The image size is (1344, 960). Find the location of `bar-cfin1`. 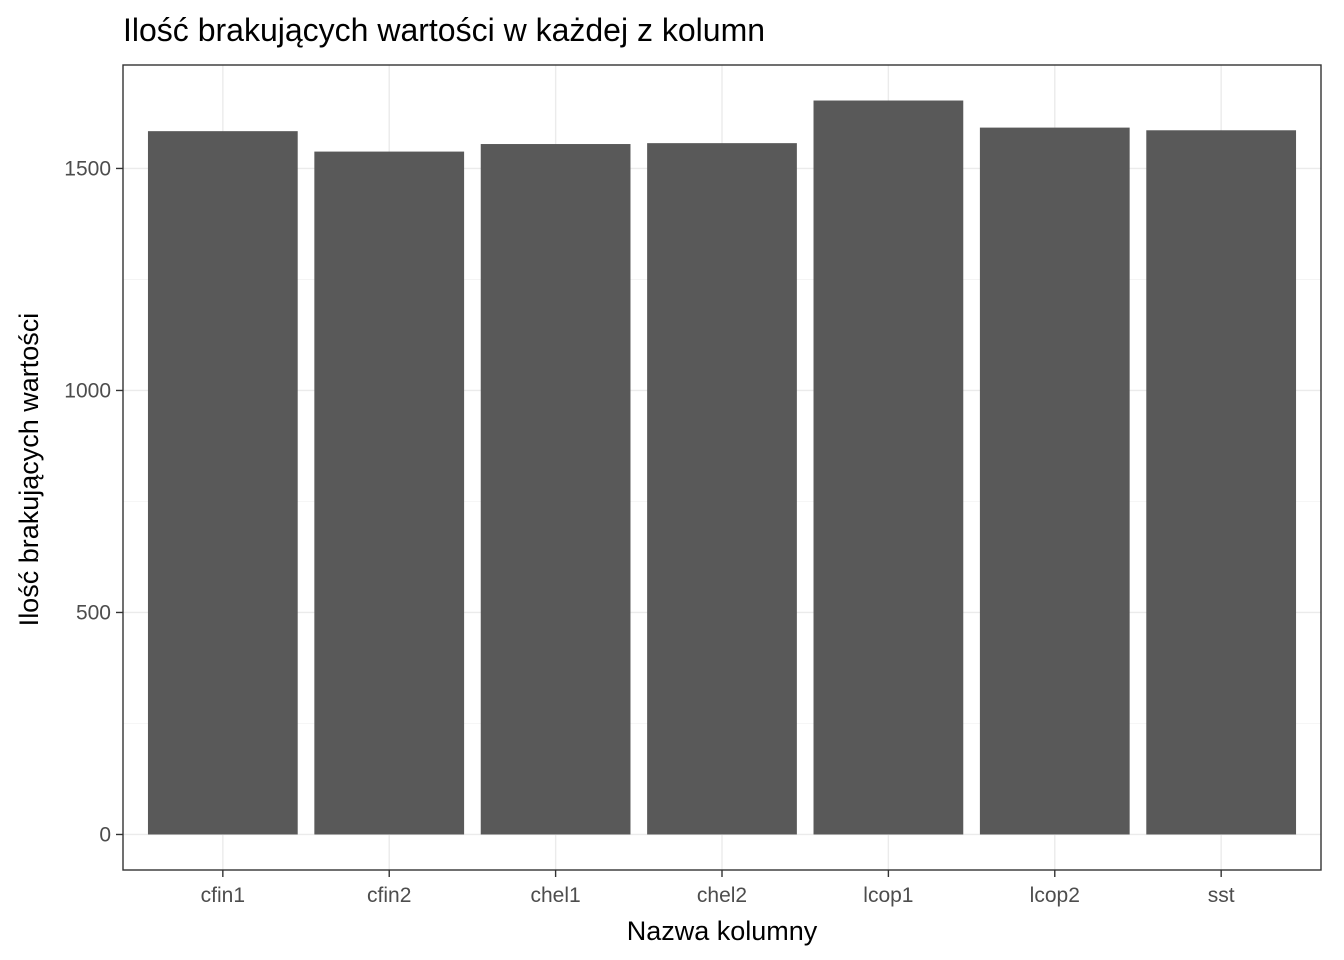

bar-cfin1 is located at coordinates (222, 483).